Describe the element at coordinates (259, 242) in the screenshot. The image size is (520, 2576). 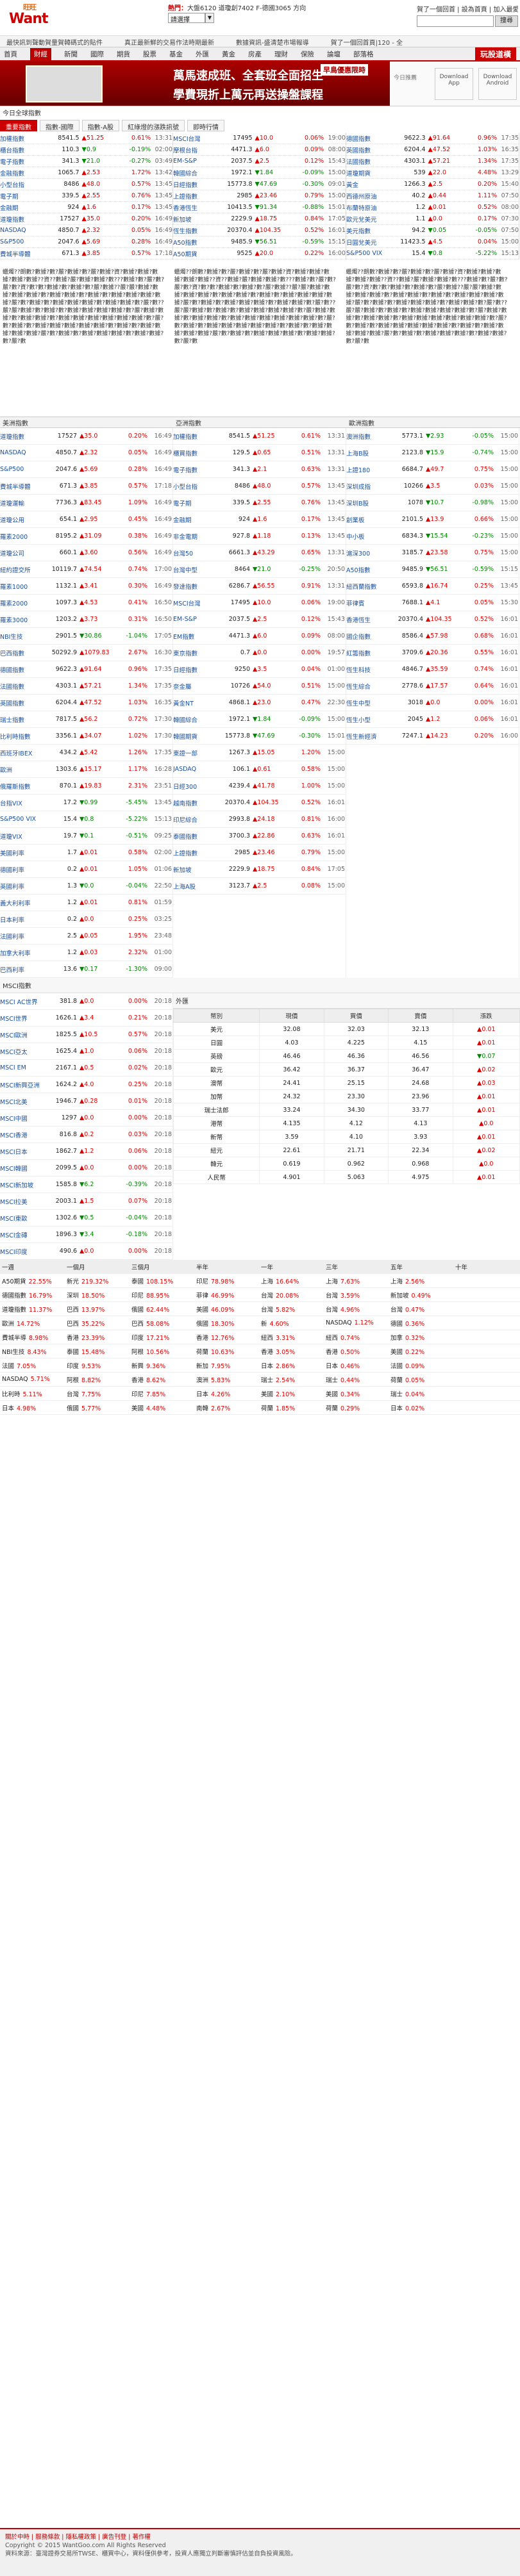
I see `quote-row: A50指數 9485.9 ▼56.51 -0.59% 15:15` at that location.